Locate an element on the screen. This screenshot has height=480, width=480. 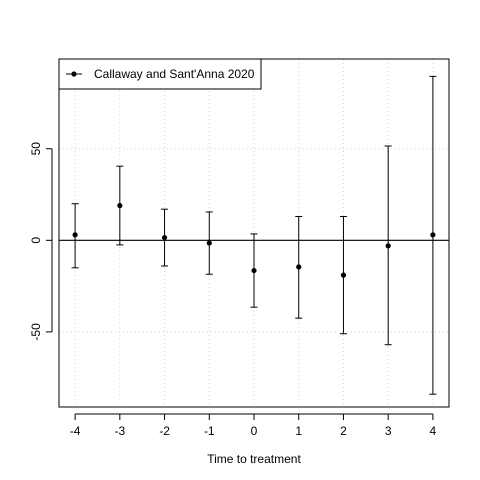
legend-point-sample is located at coordinates (74, 74).